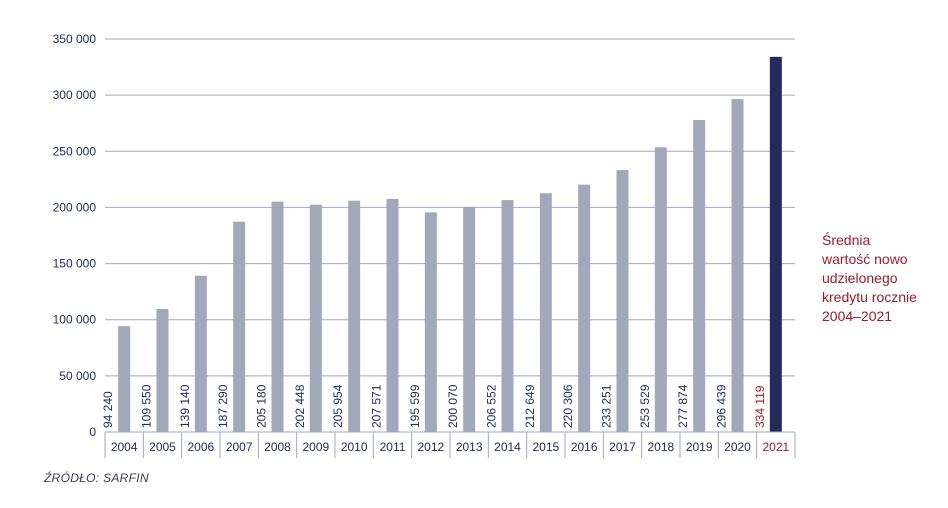 This screenshot has height=508, width=948. Describe the element at coordinates (200, 447) in the screenshot. I see `x-tick-label: 2006` at that location.